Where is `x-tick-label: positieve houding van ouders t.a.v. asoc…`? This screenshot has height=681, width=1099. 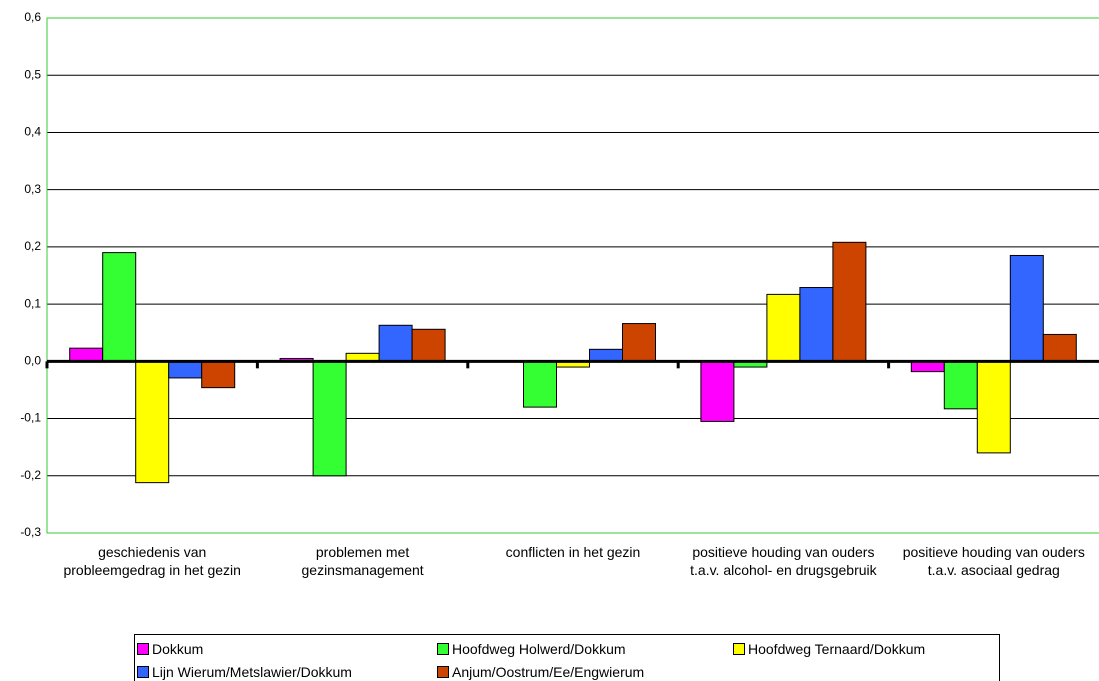
x-tick-label: positieve houding van ouders t.a.v. asoc… is located at coordinates (993, 561).